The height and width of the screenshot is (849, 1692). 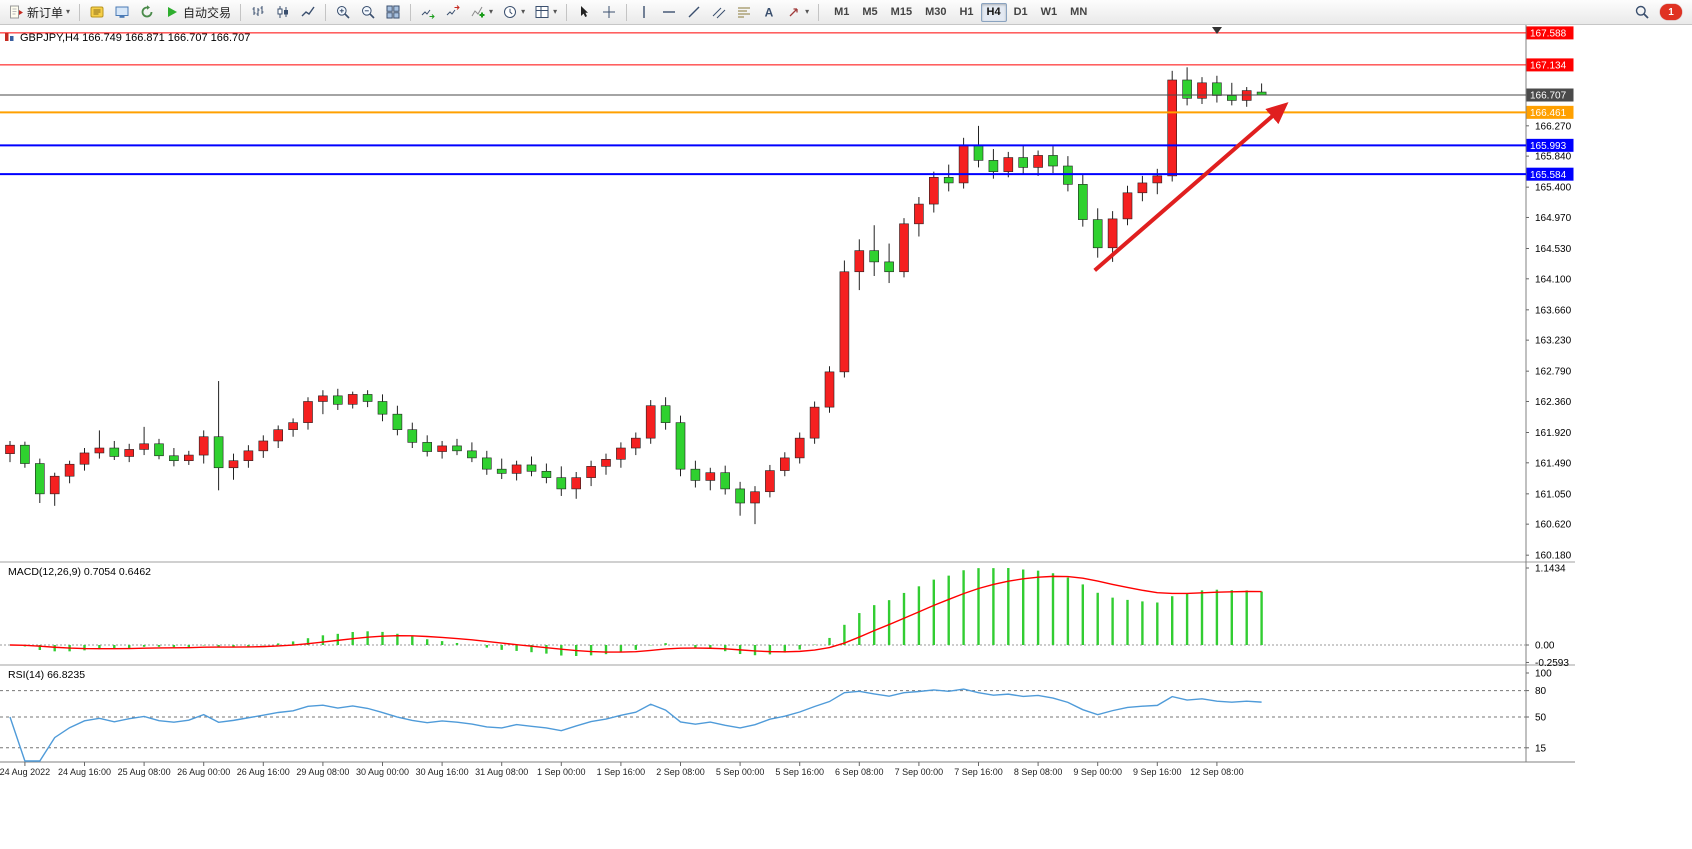 What do you see at coordinates (694, 12) in the screenshot?
I see `trendline-button` at bounding box center [694, 12].